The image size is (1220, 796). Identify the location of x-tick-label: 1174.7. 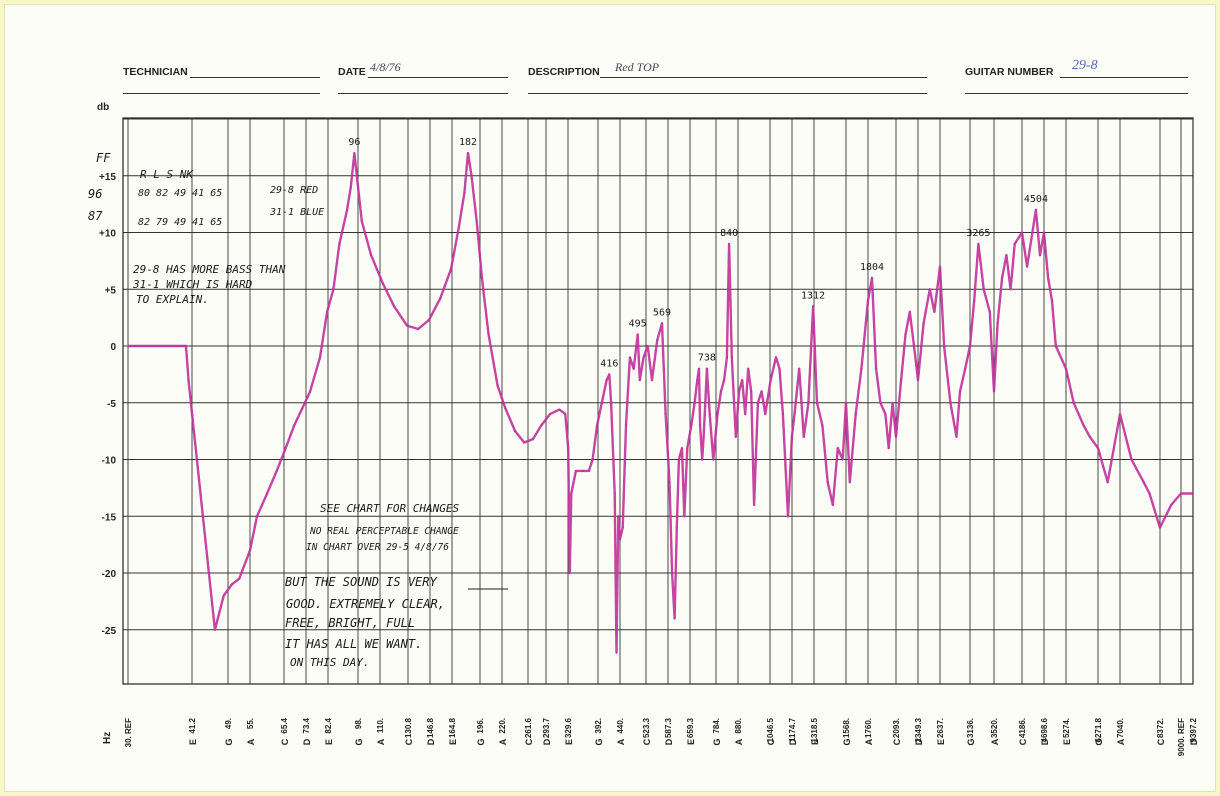
(792, 729).